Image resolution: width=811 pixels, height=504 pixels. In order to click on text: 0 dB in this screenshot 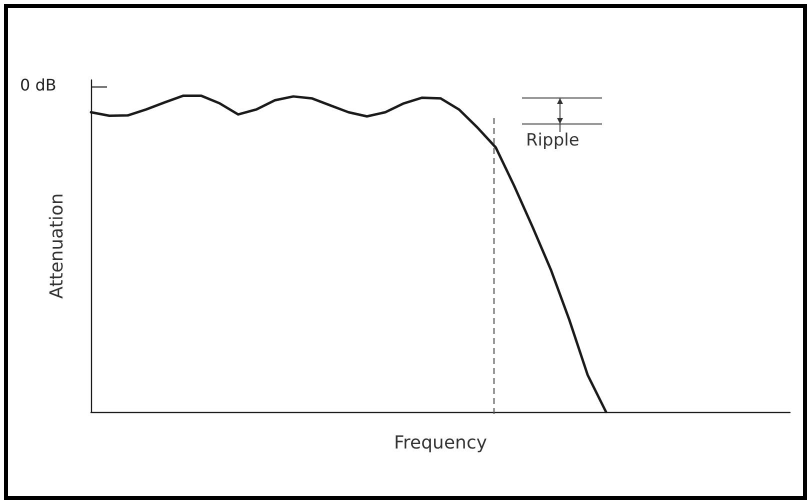, I will do `click(38, 85)`.